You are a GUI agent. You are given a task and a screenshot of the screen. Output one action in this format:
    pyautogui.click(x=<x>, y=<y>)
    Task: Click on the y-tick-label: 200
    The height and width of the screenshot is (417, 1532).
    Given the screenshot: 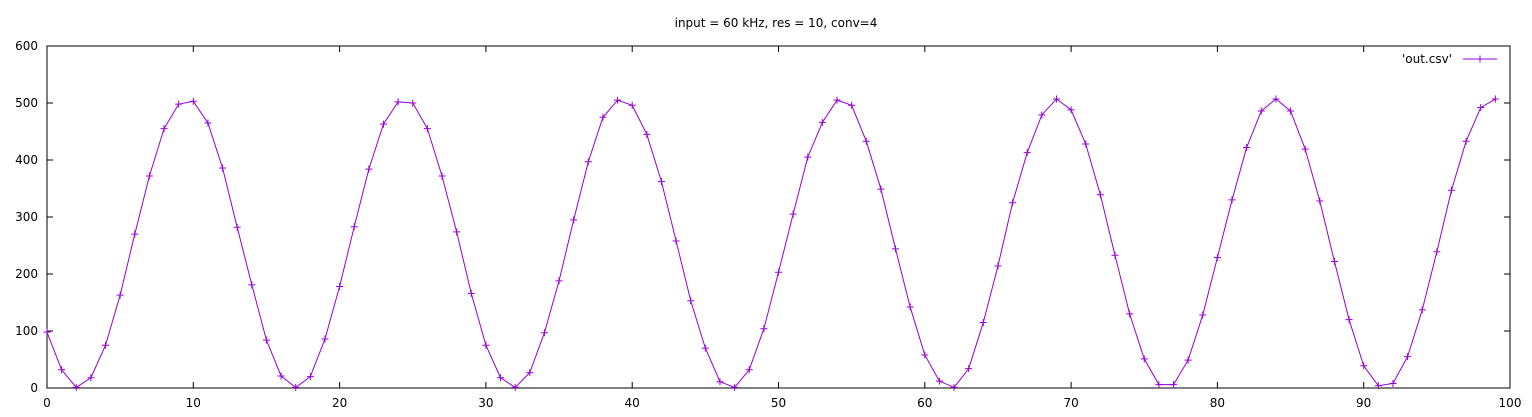 What is the action you would take?
    pyautogui.click(x=26, y=274)
    